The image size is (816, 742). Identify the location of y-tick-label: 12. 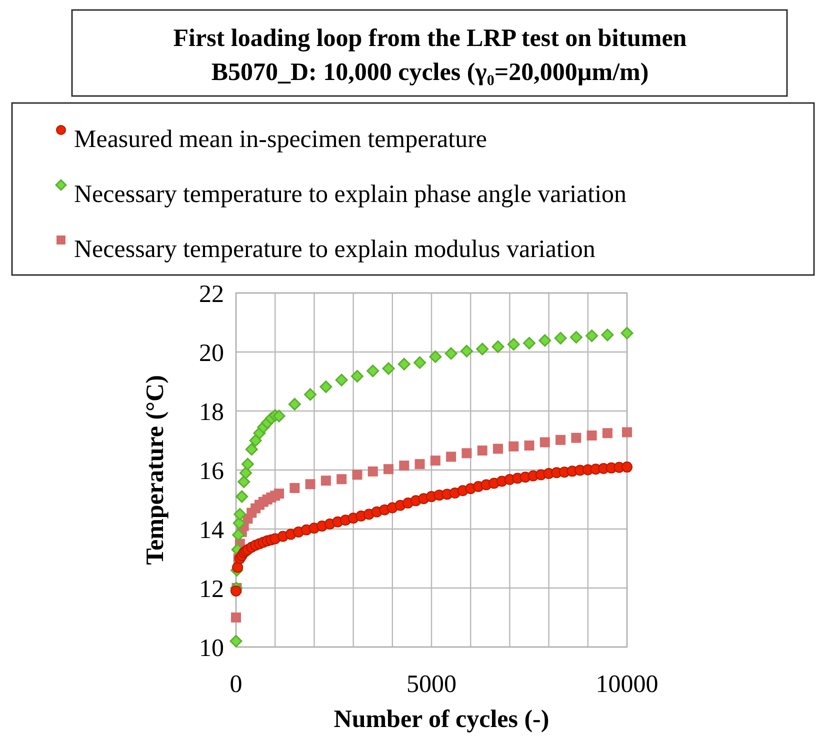
(211, 589).